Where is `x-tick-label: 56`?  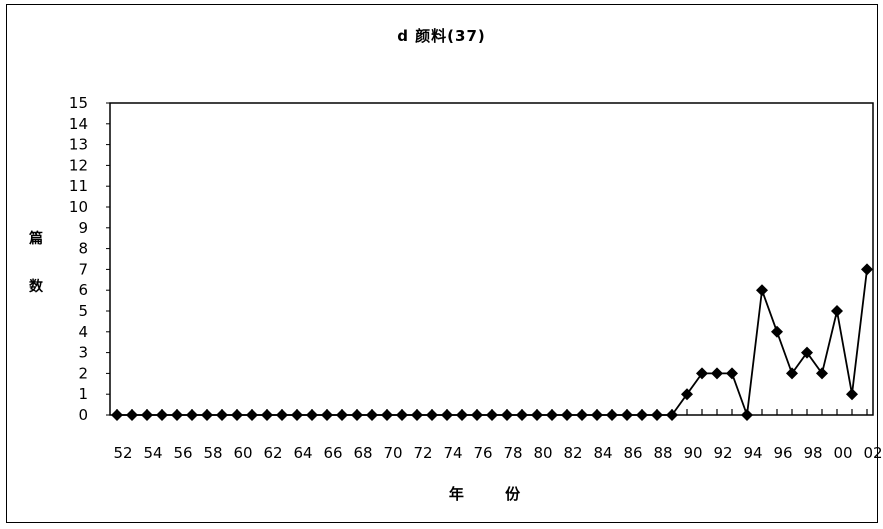
x-tick-label: 56 is located at coordinates (182, 453).